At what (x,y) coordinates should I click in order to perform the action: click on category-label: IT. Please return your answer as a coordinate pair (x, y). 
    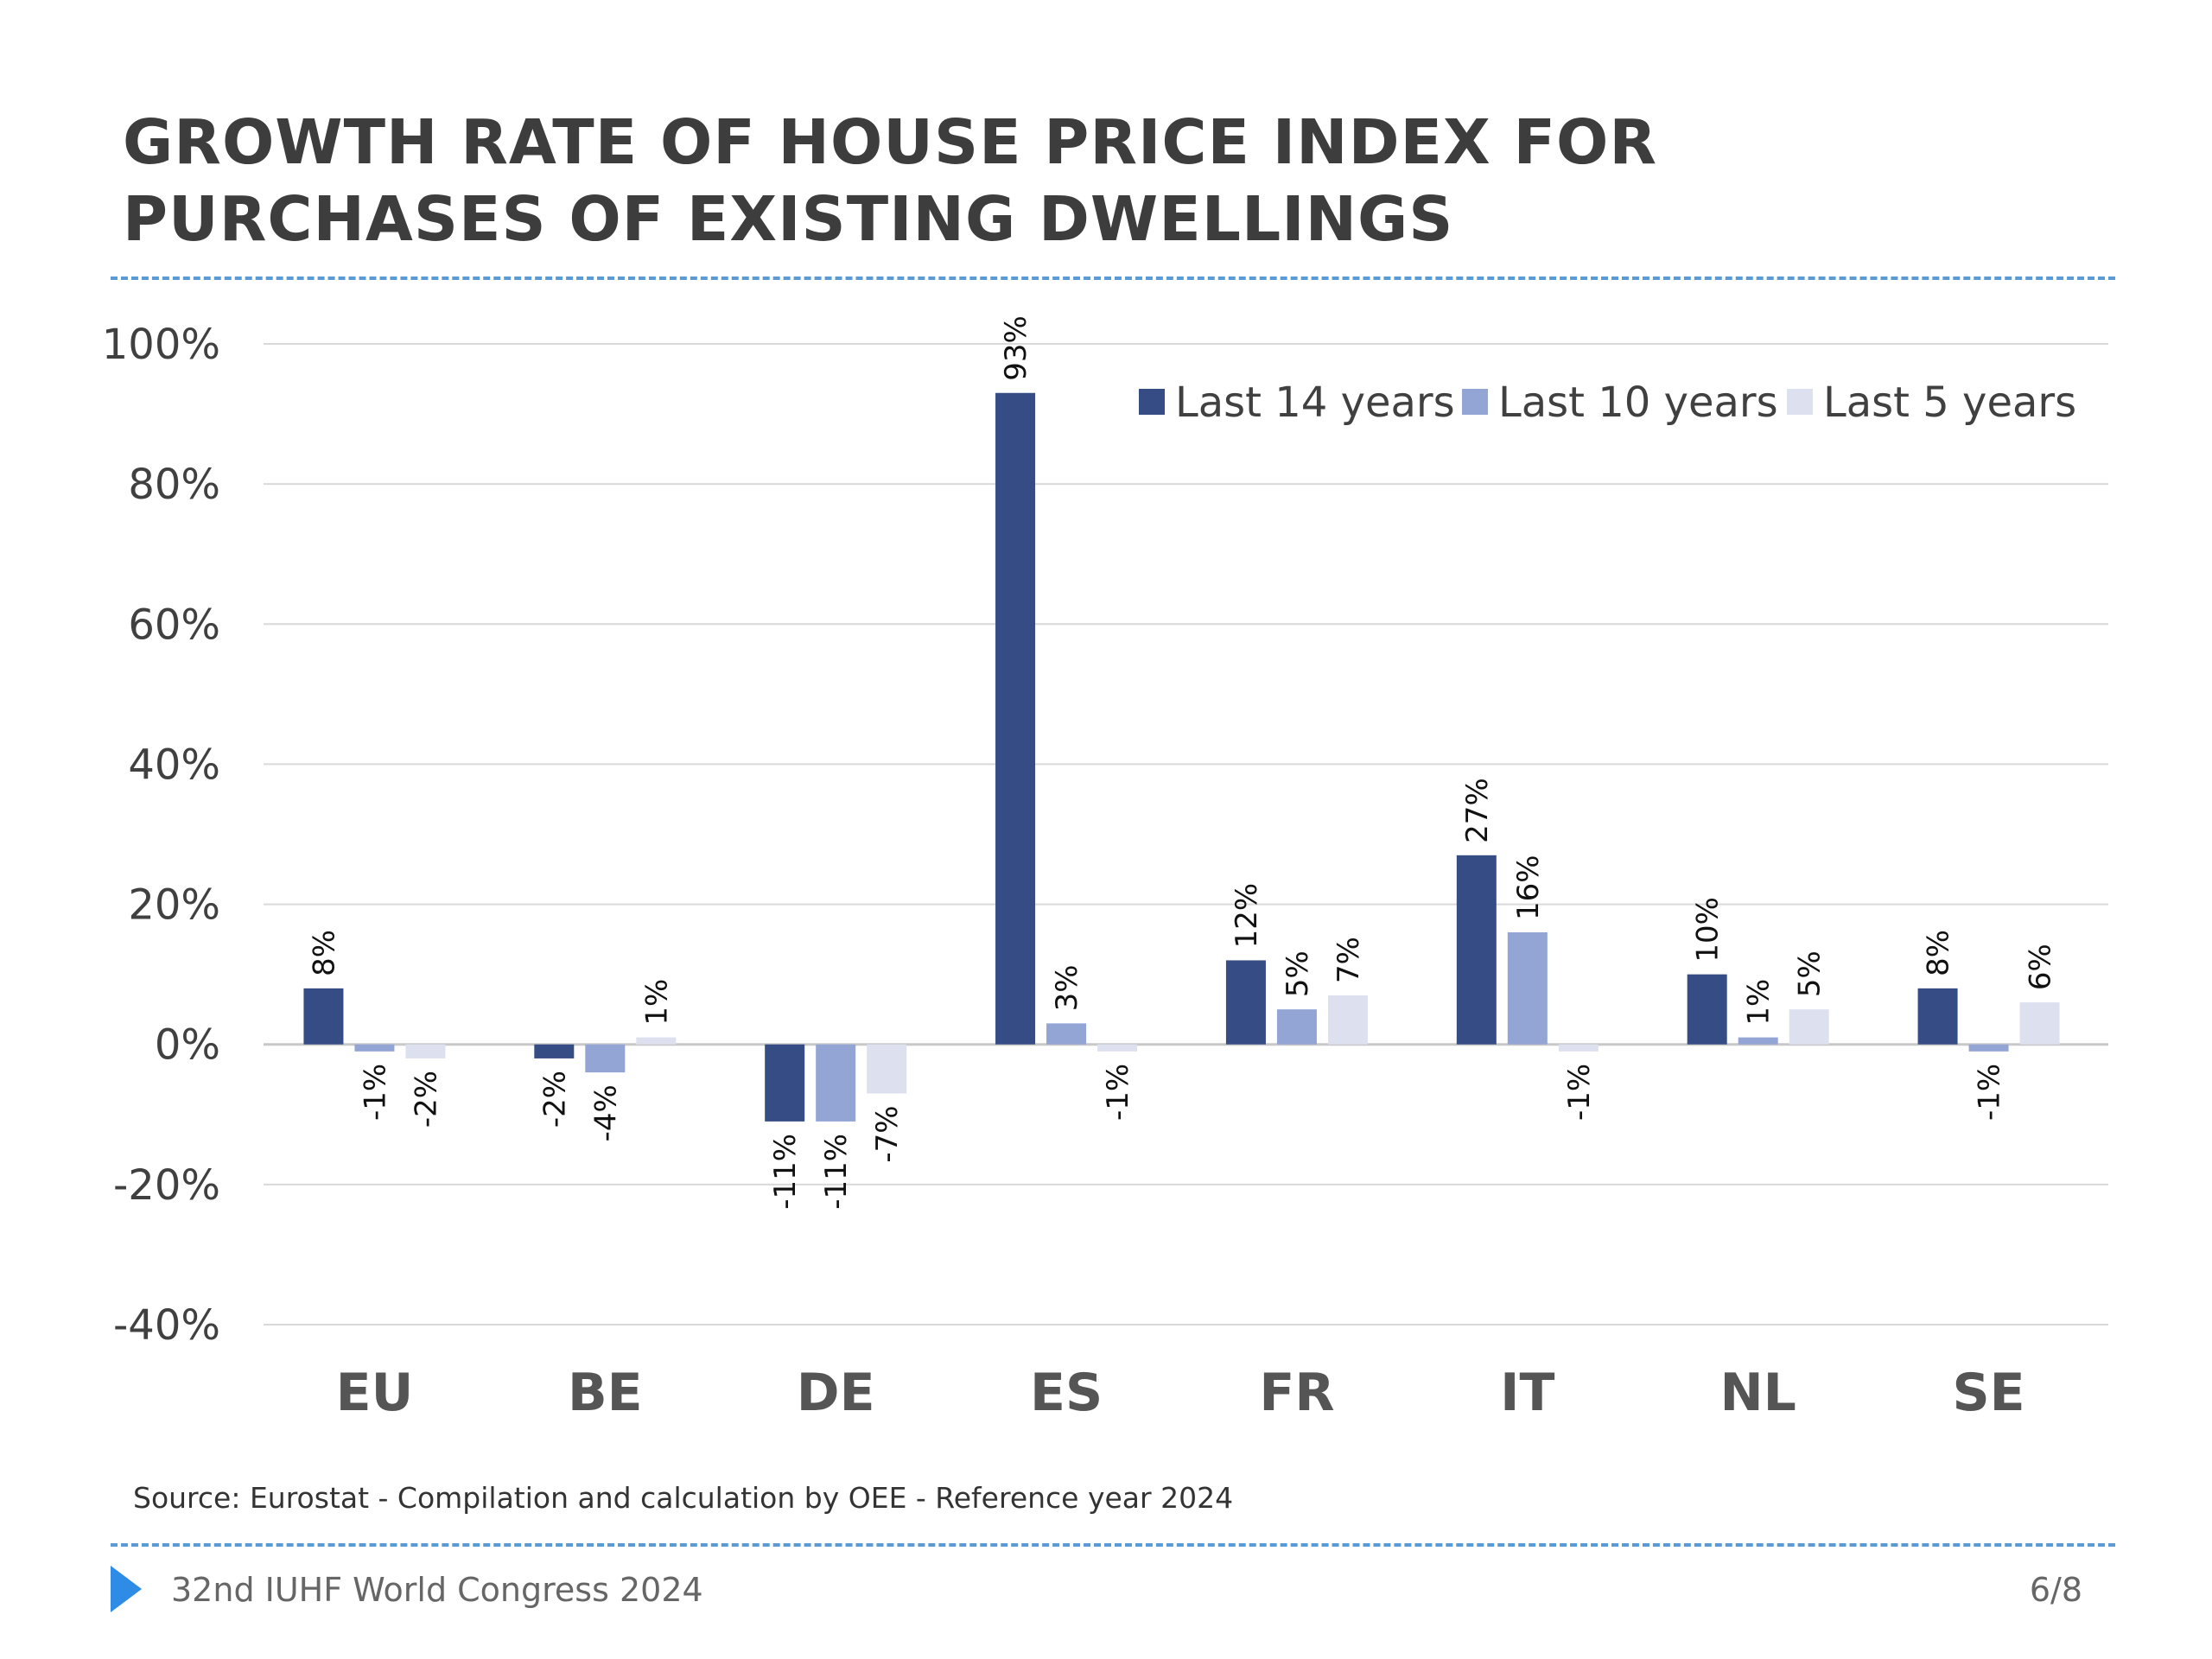
    Looking at the image, I should click on (1527, 1393).